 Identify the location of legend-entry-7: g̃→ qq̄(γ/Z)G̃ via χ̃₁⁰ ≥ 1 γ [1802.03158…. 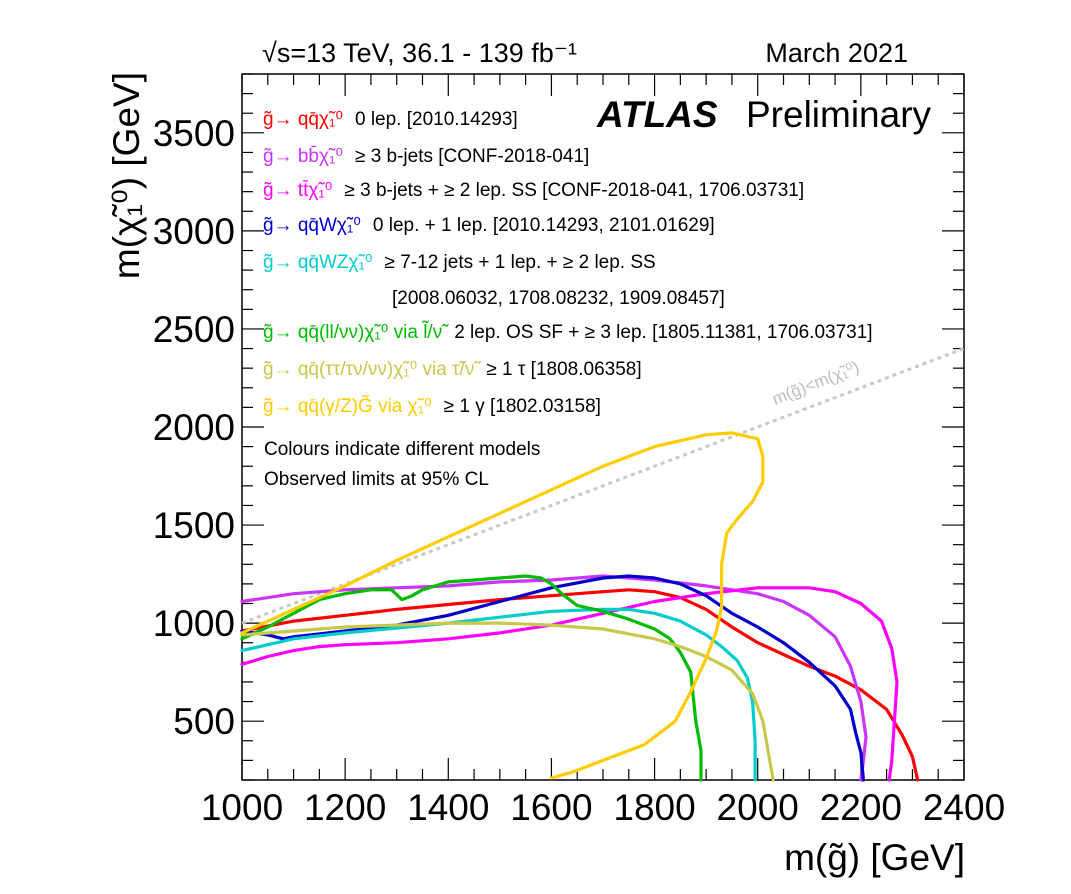
(432, 406).